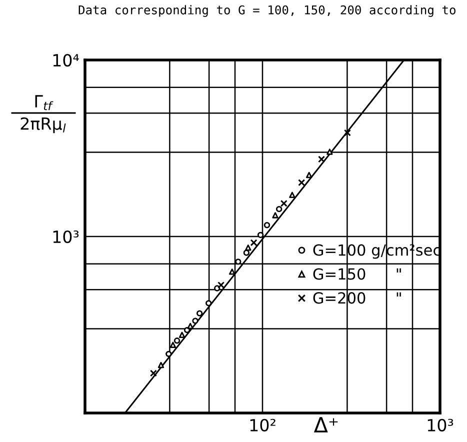 The image size is (467, 442). Describe the element at coordinates (267, 11) in the screenshot. I see `chart-title: Data corresponding to G = 100, 150, 200 according to` at that location.